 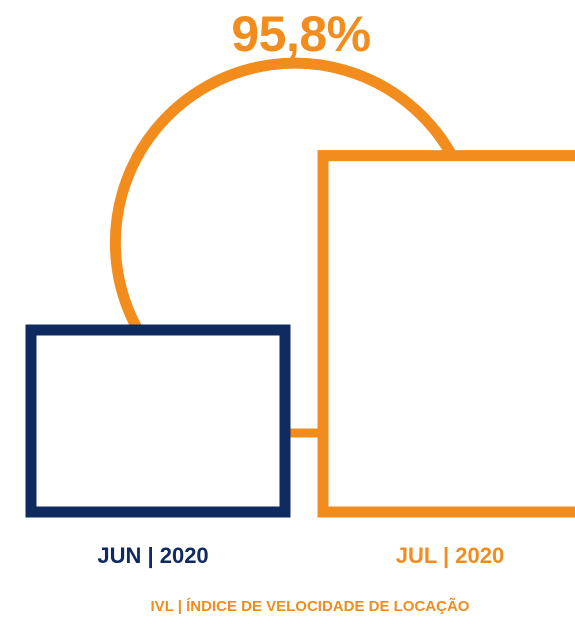 What do you see at coordinates (310, 606) in the screenshot?
I see `chart-caption: IVL | ÍNDICE DE VELOCIDADE DE LOCAÇÃO` at bounding box center [310, 606].